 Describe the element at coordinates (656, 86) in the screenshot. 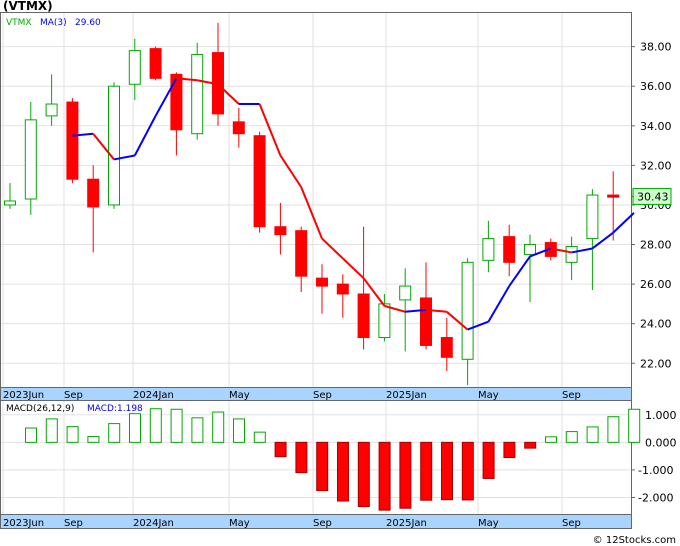

I see `price-y-tick-label: 36.00` at that location.